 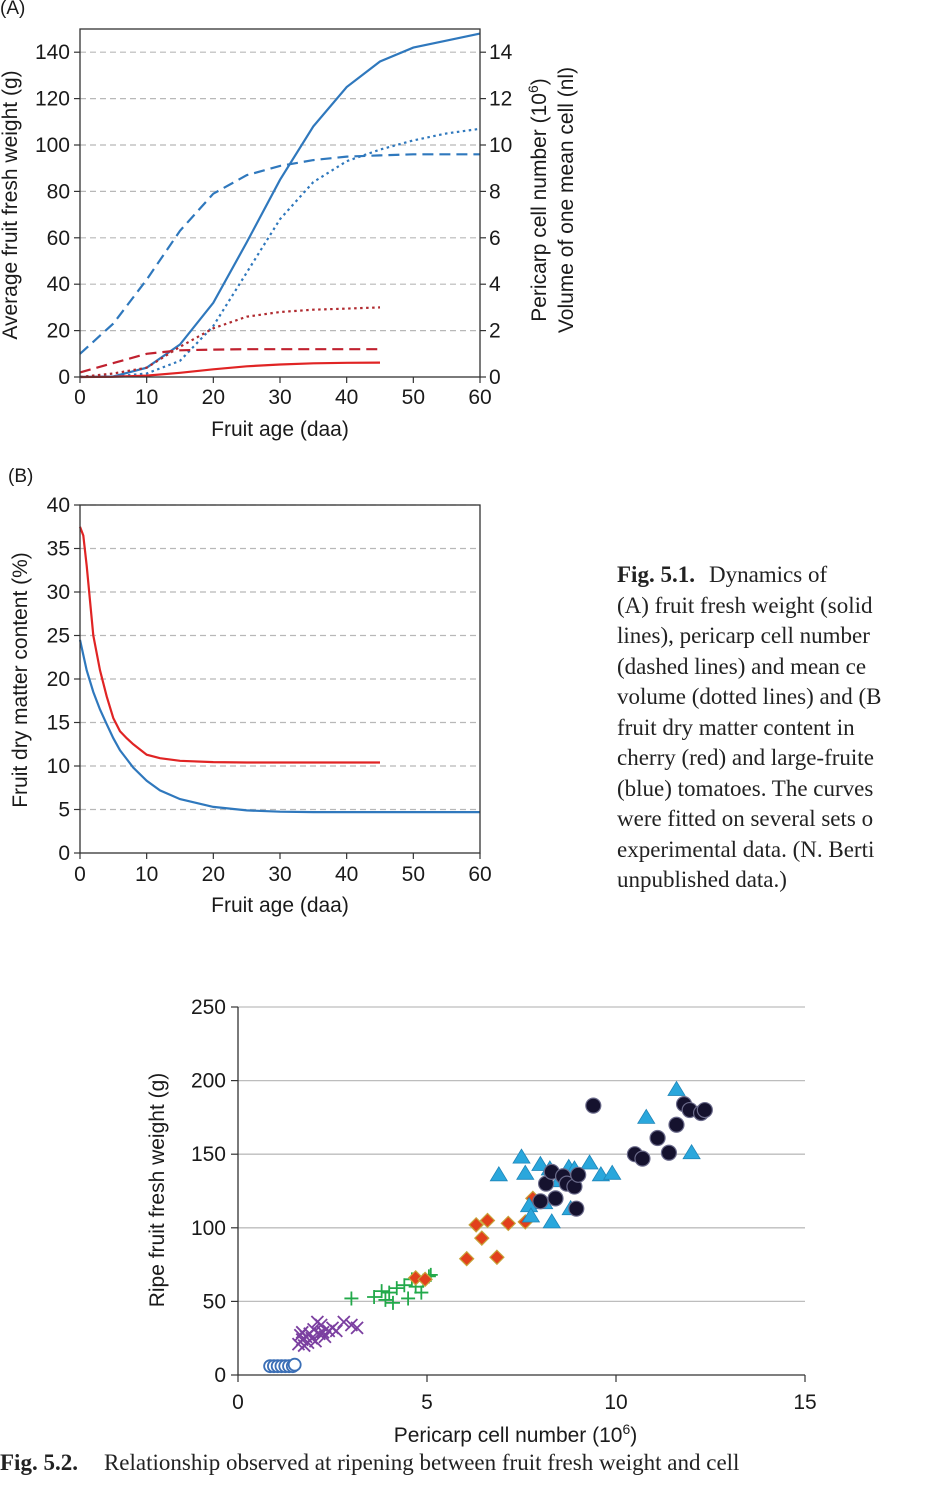 What do you see at coordinates (346, 397) in the screenshot?
I see `x-tick-label: 40` at bounding box center [346, 397].